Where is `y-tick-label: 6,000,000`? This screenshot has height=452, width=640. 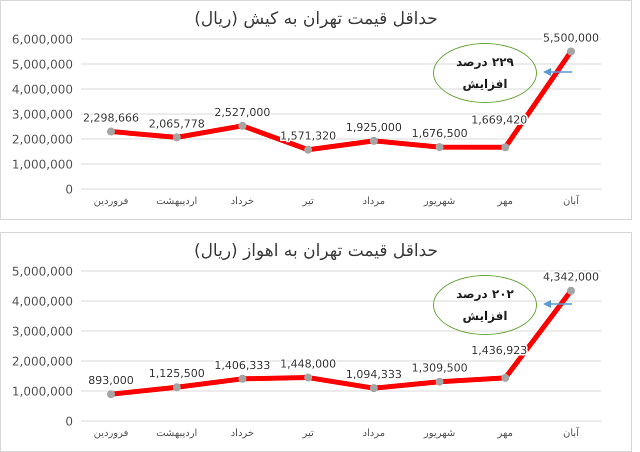 y-tick-label: 6,000,000 is located at coordinates (42, 39).